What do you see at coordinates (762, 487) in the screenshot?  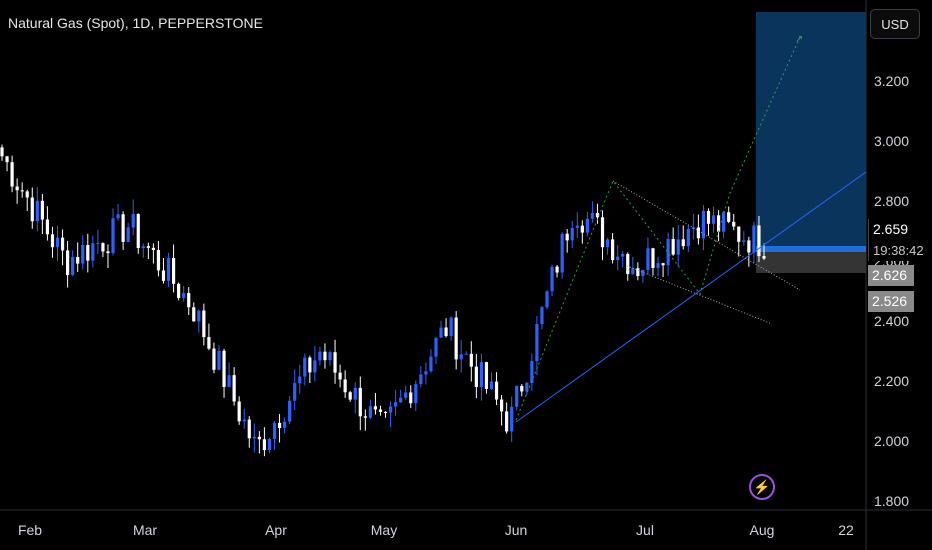 I see `lightning-icon: ⚡` at bounding box center [762, 487].